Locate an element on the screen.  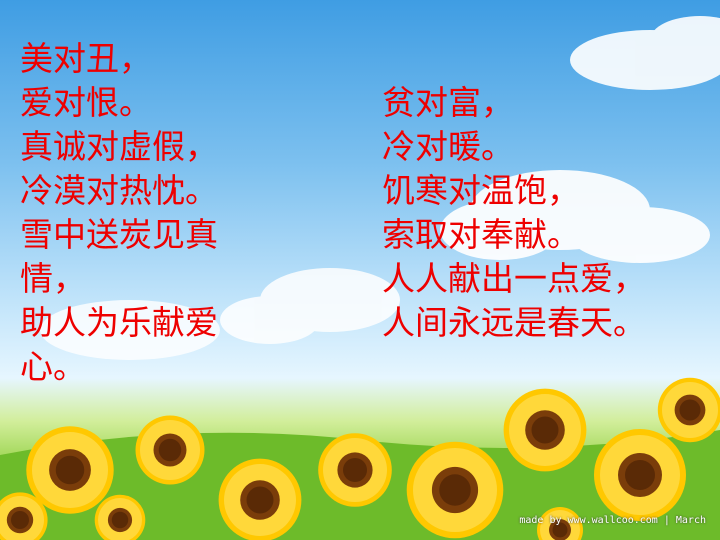
poem-line: 饥寒对温饱， is located at coordinates (481, 190).